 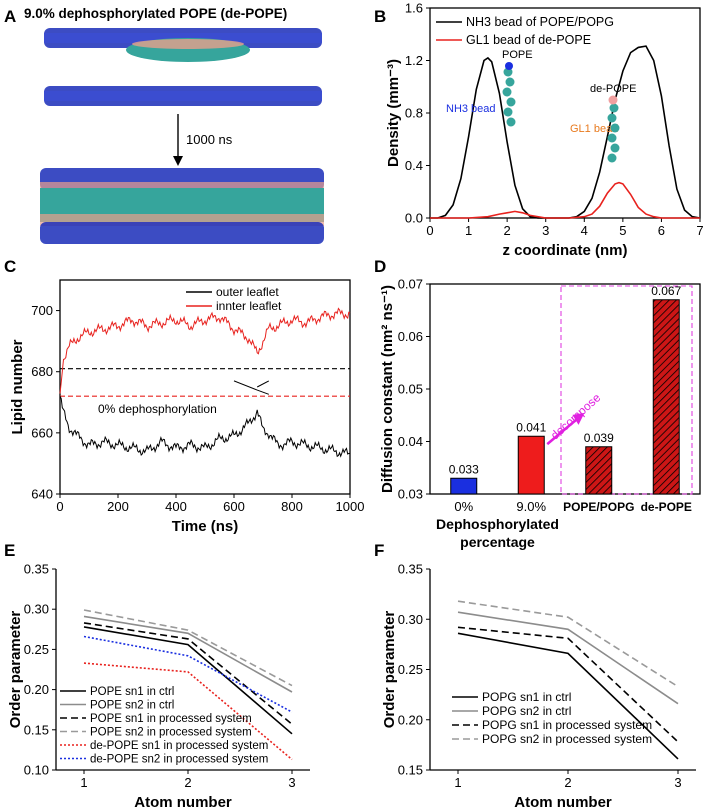 I want to click on chart-c-x-tick-label-1: 200, so click(x=118, y=506).